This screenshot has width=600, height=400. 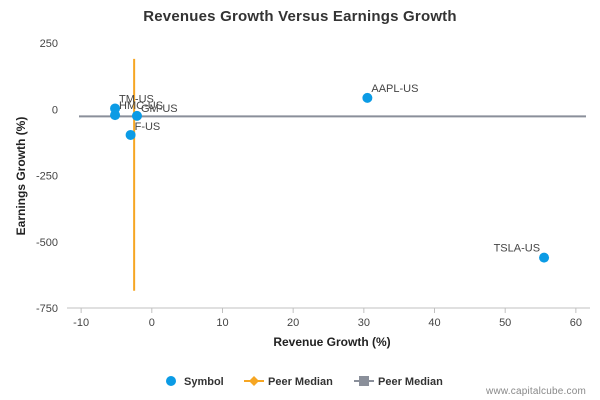 I want to click on legend-median-y-label: Peer Median, so click(x=410, y=382).